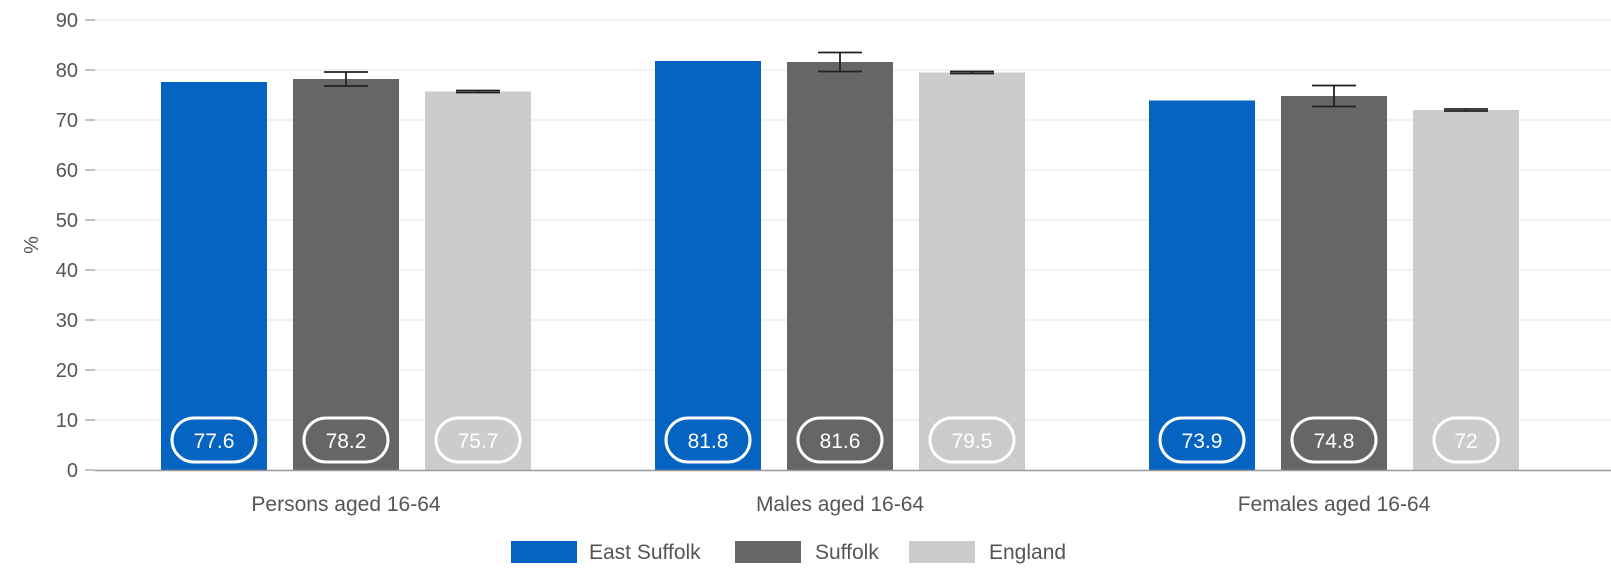  I want to click on legend: East Suffolk Suffolk England, so click(788, 552).